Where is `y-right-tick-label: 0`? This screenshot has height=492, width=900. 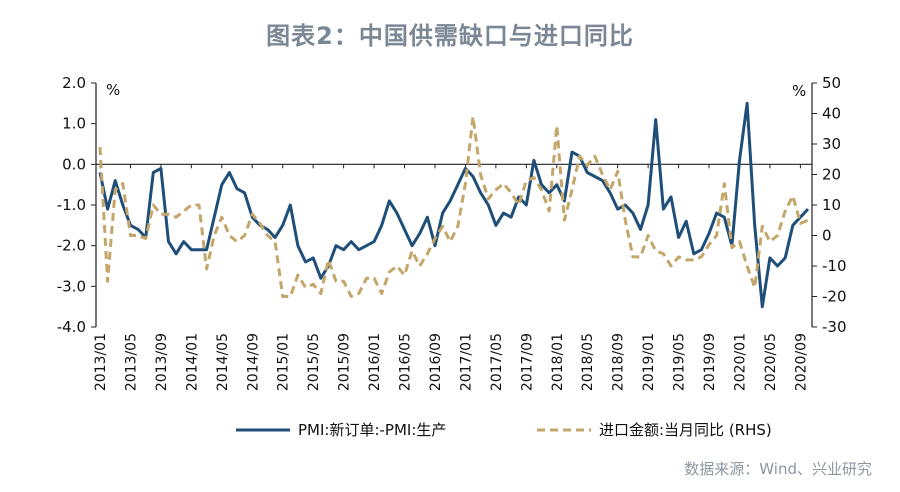 y-right-tick-label: 0 is located at coordinates (827, 236).